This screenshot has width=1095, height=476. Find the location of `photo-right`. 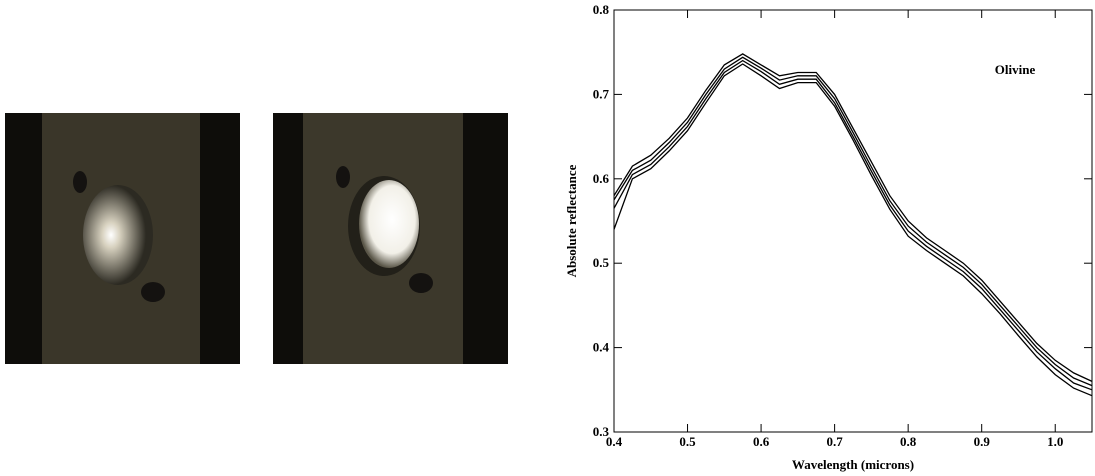

photo-right is located at coordinates (390, 238).